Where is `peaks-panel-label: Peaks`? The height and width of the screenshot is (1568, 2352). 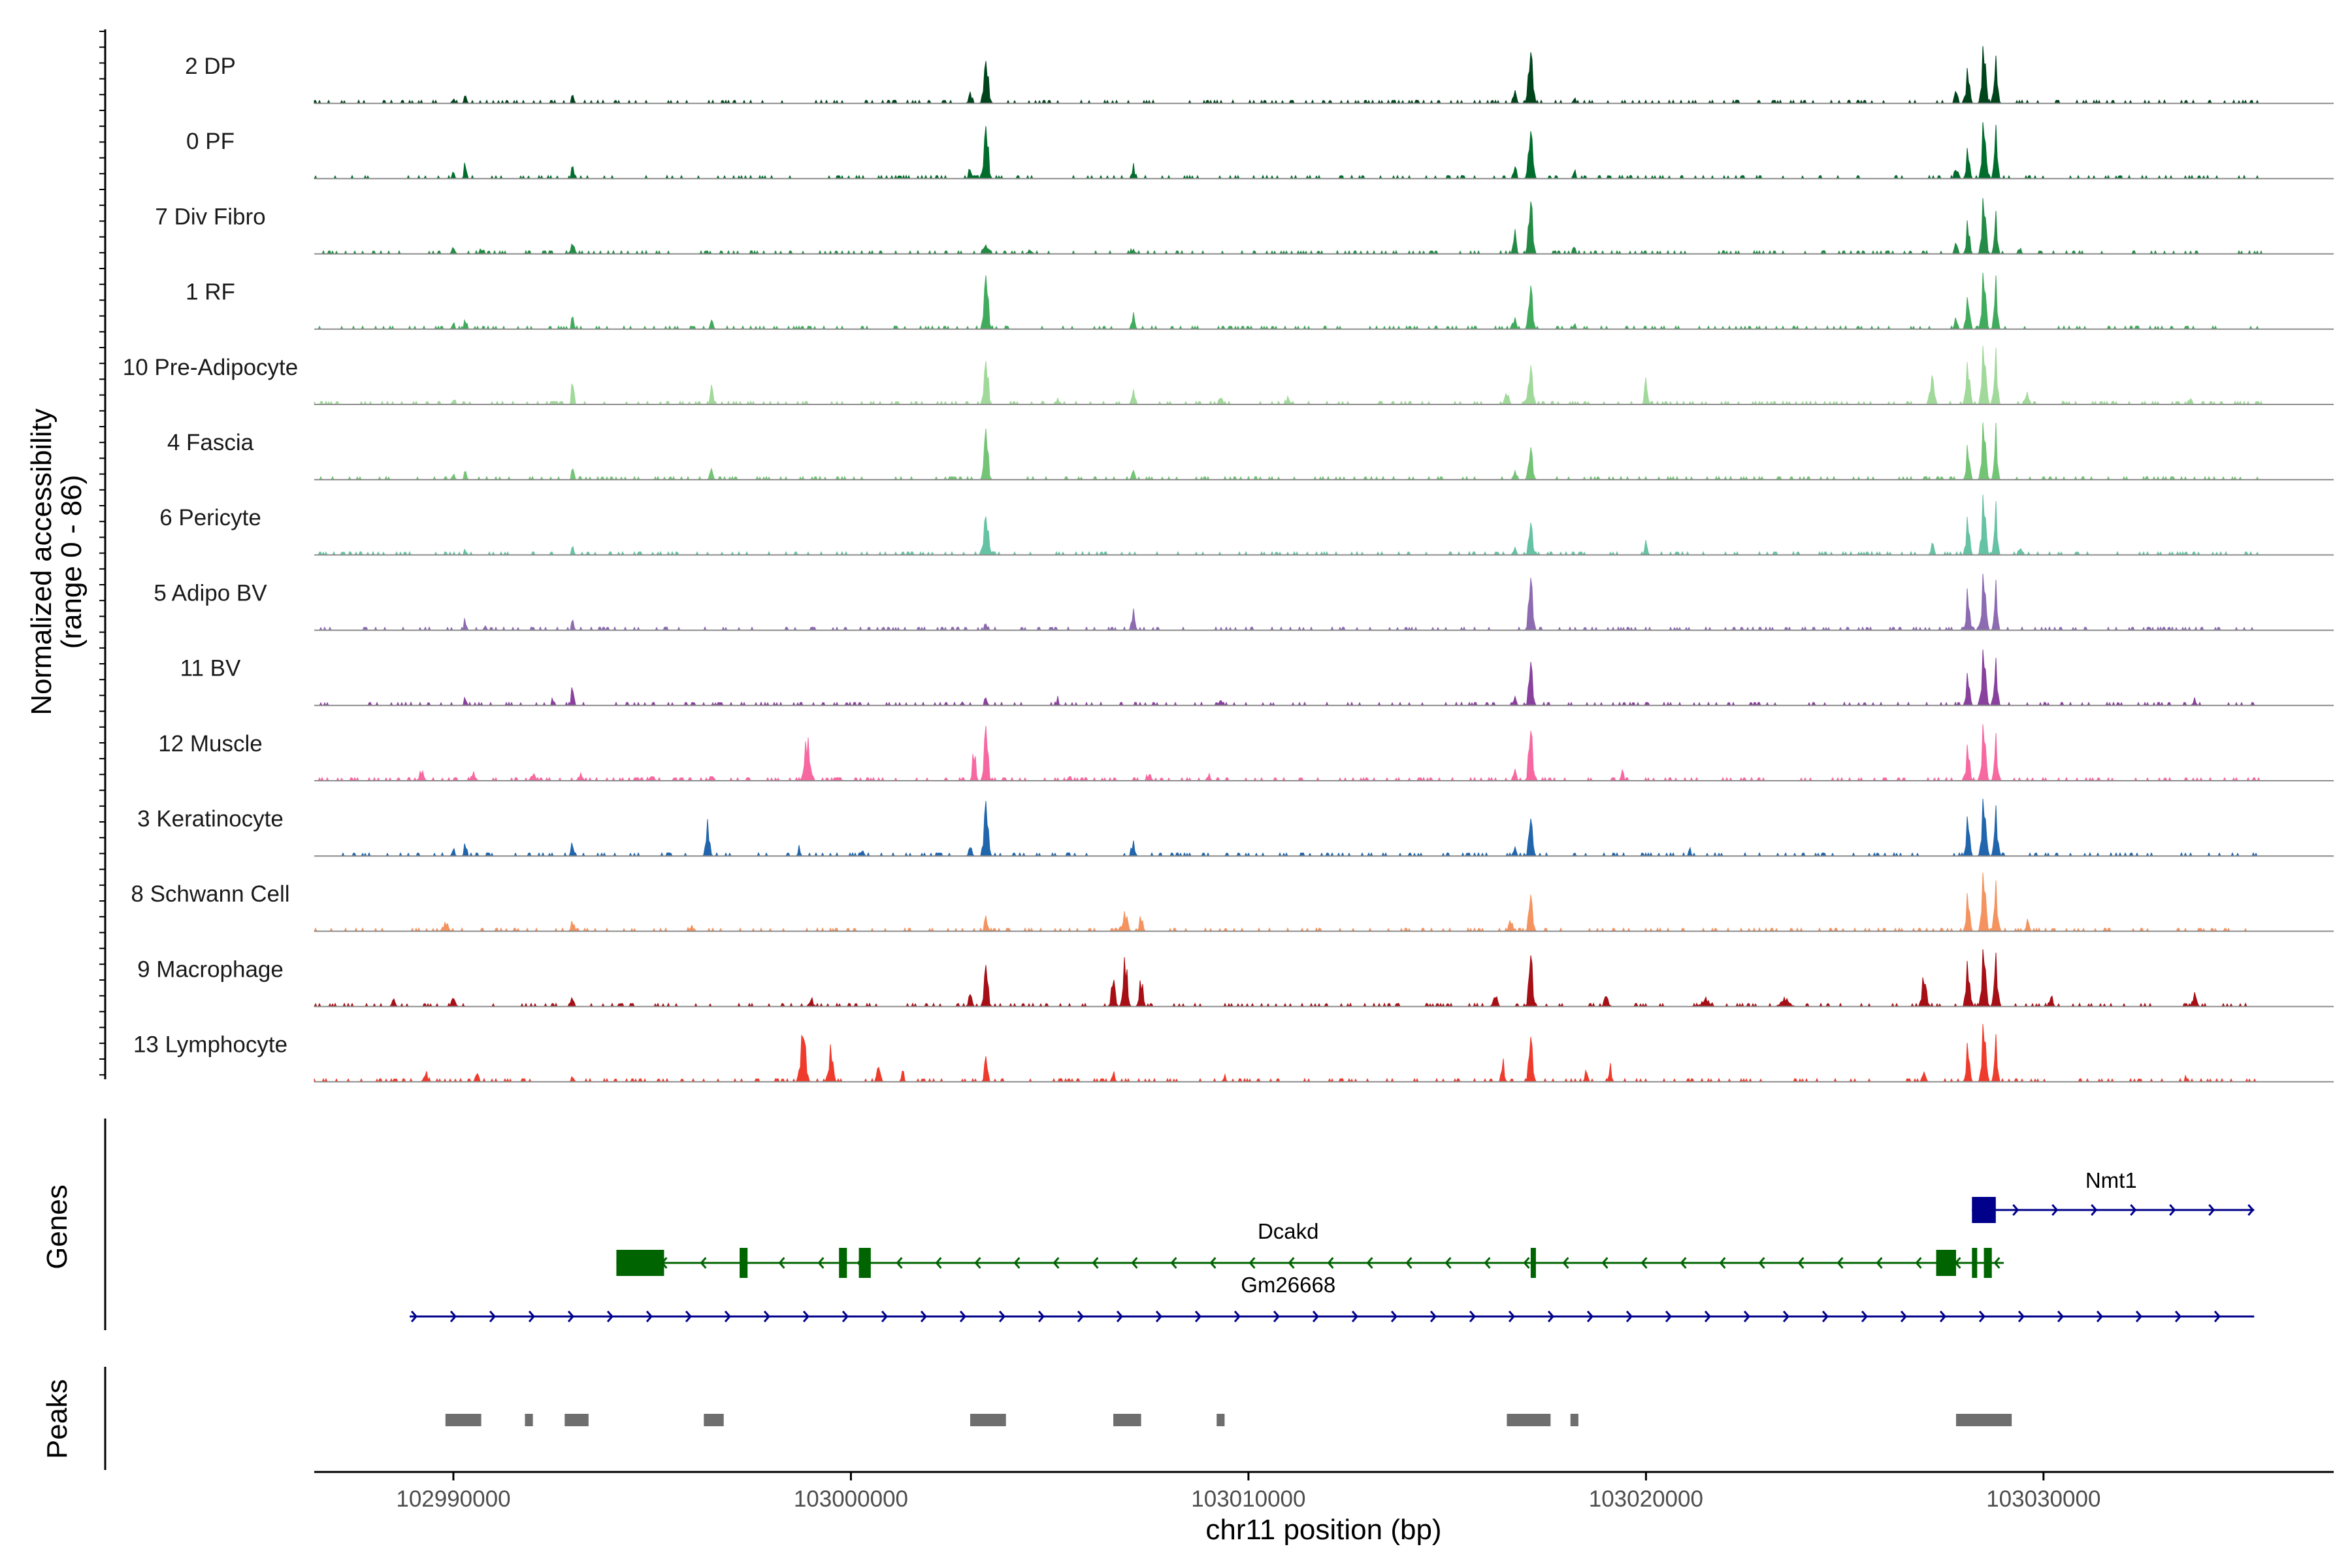
peaks-panel-label: Peaks is located at coordinates (57, 1419).